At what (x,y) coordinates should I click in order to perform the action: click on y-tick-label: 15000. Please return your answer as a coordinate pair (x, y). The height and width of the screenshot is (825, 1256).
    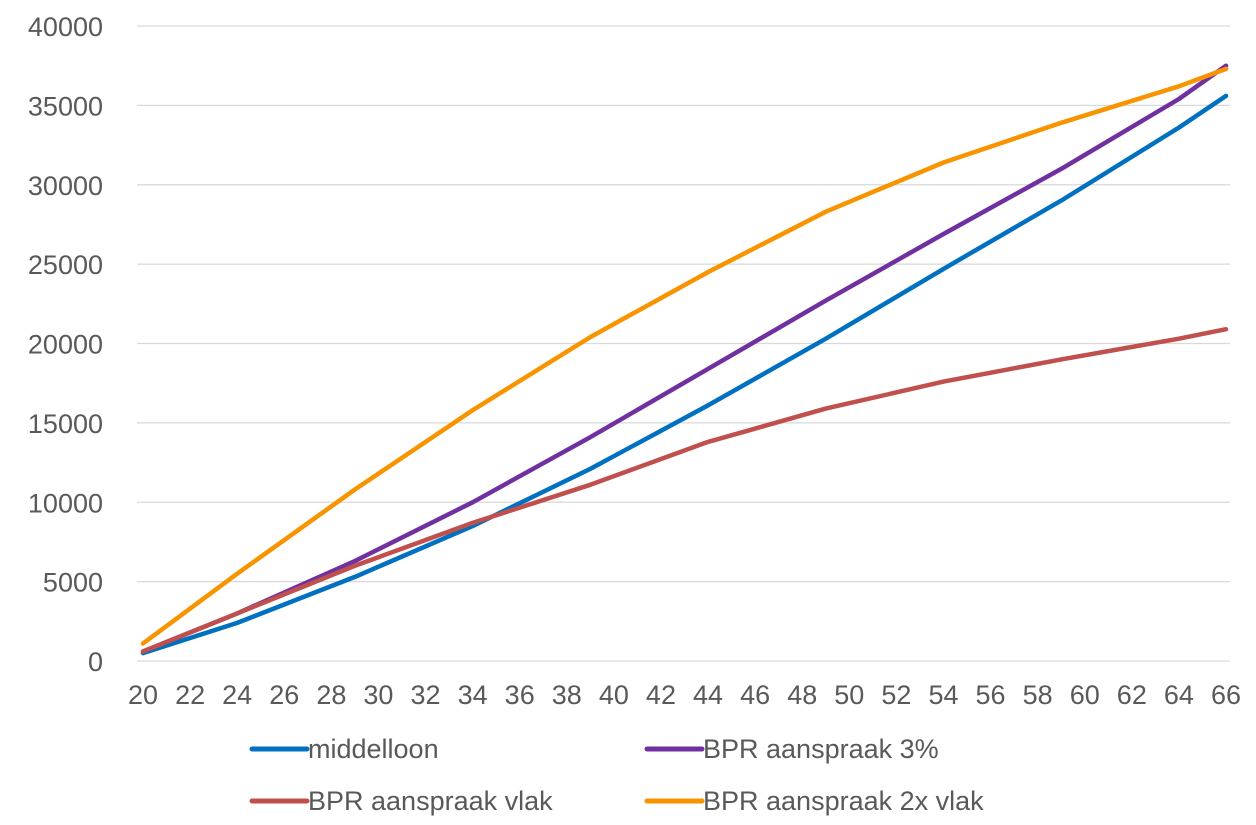
    Looking at the image, I should click on (65, 424).